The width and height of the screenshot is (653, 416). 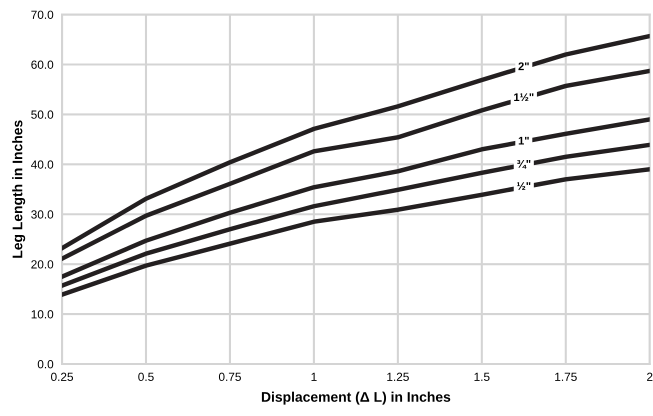 What do you see at coordinates (42, 14) in the screenshot?
I see `y-tick-label: 70.0` at bounding box center [42, 14].